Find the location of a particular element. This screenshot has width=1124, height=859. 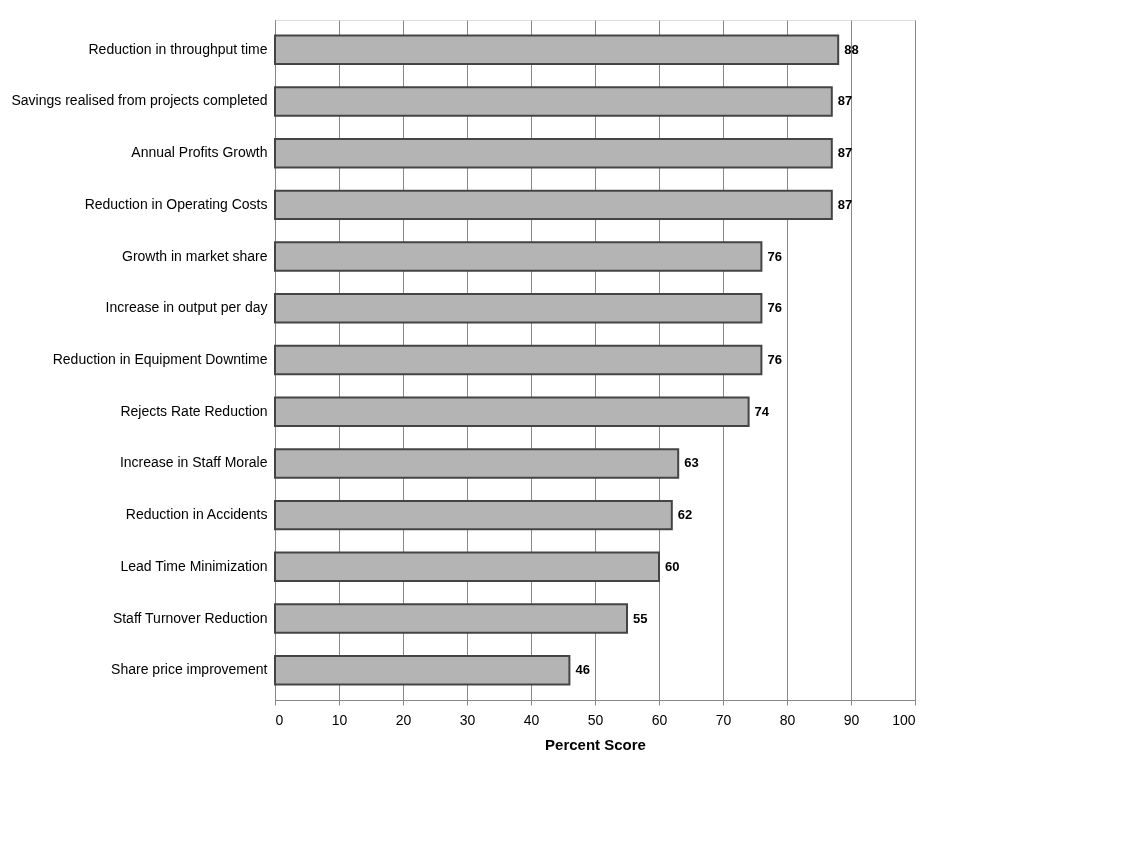

x-tick-label: 80 is located at coordinates (787, 719).